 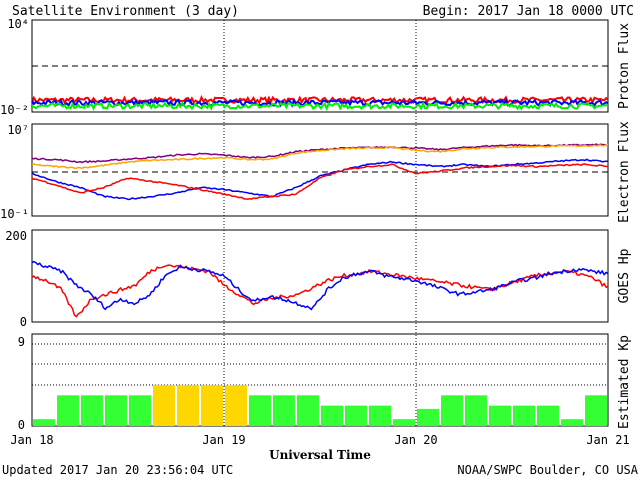 What do you see at coordinates (624, 382) in the screenshot?
I see `kp-ylabel: Estimated Kp` at bounding box center [624, 382].